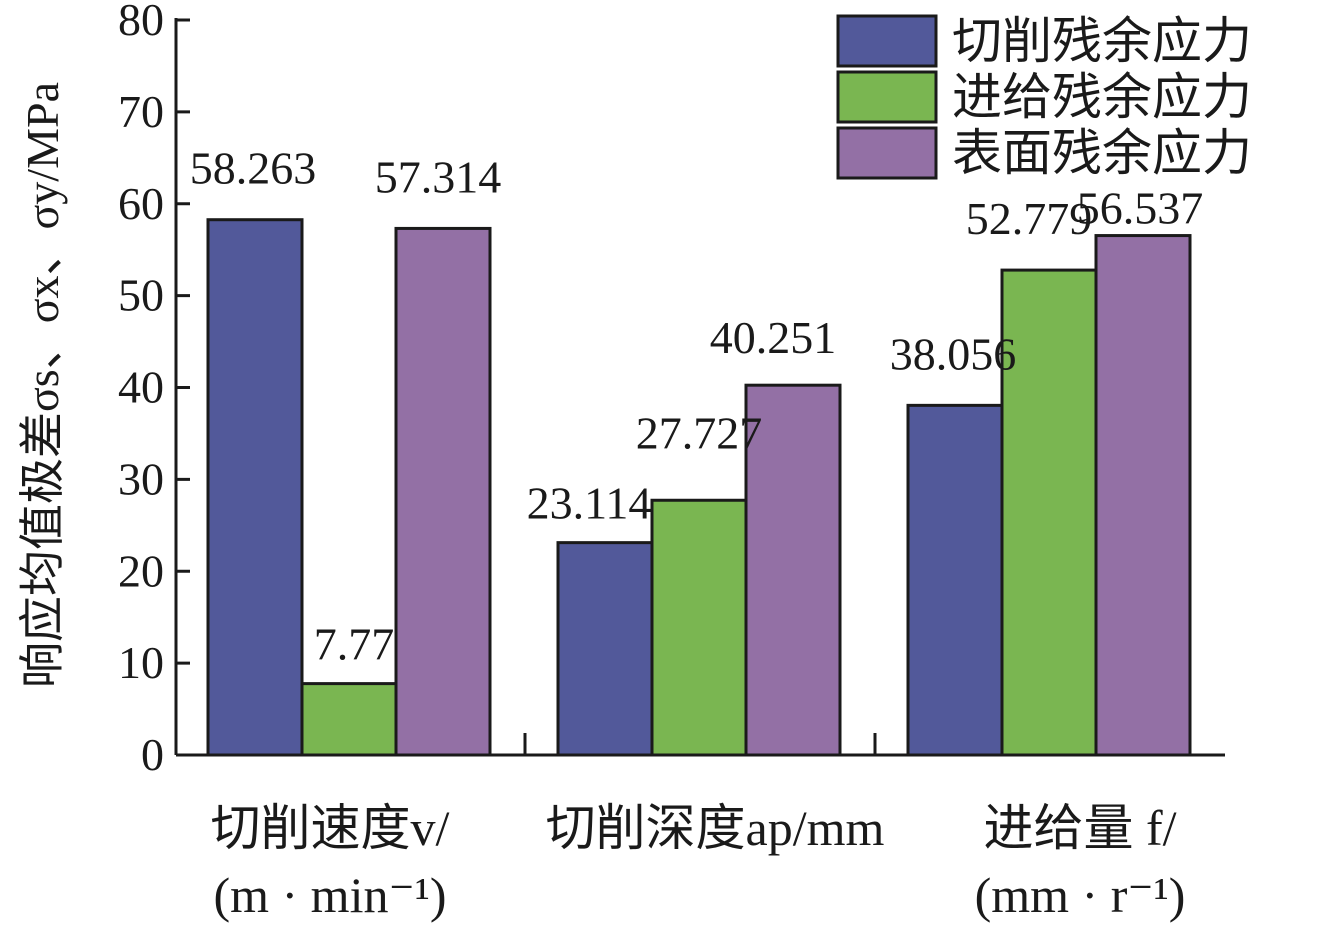  Describe the element at coordinates (1079, 828) in the screenshot. I see `category-label-3: 进给量 f/` at that location.